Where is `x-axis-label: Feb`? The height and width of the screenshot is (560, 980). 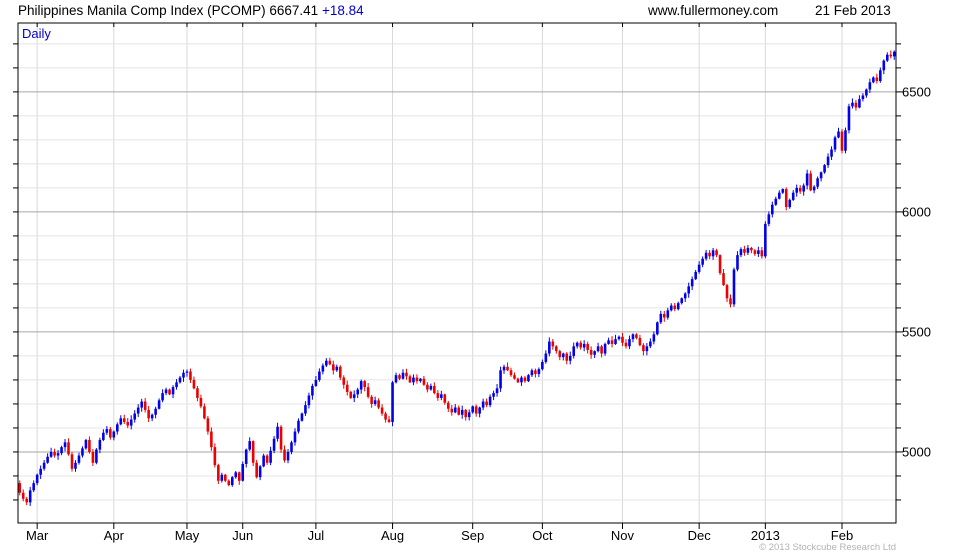 x-axis-label: Feb is located at coordinates (842, 535).